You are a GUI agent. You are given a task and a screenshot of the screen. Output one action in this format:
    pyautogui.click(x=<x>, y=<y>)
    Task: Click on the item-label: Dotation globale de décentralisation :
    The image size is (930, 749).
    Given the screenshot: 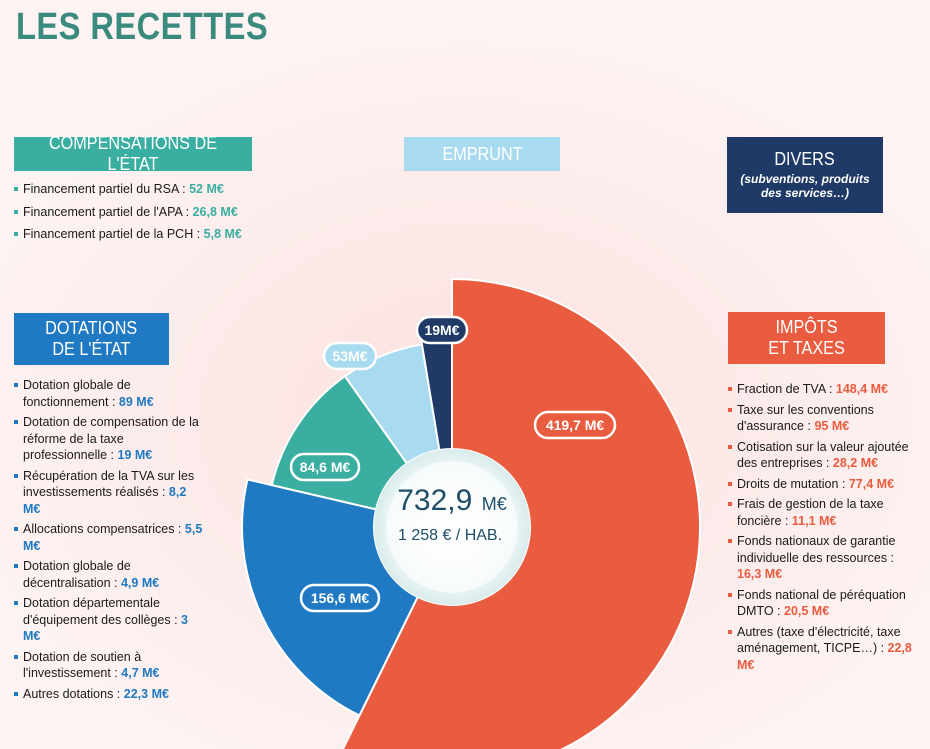 What is the action you would take?
    pyautogui.click(x=77, y=574)
    